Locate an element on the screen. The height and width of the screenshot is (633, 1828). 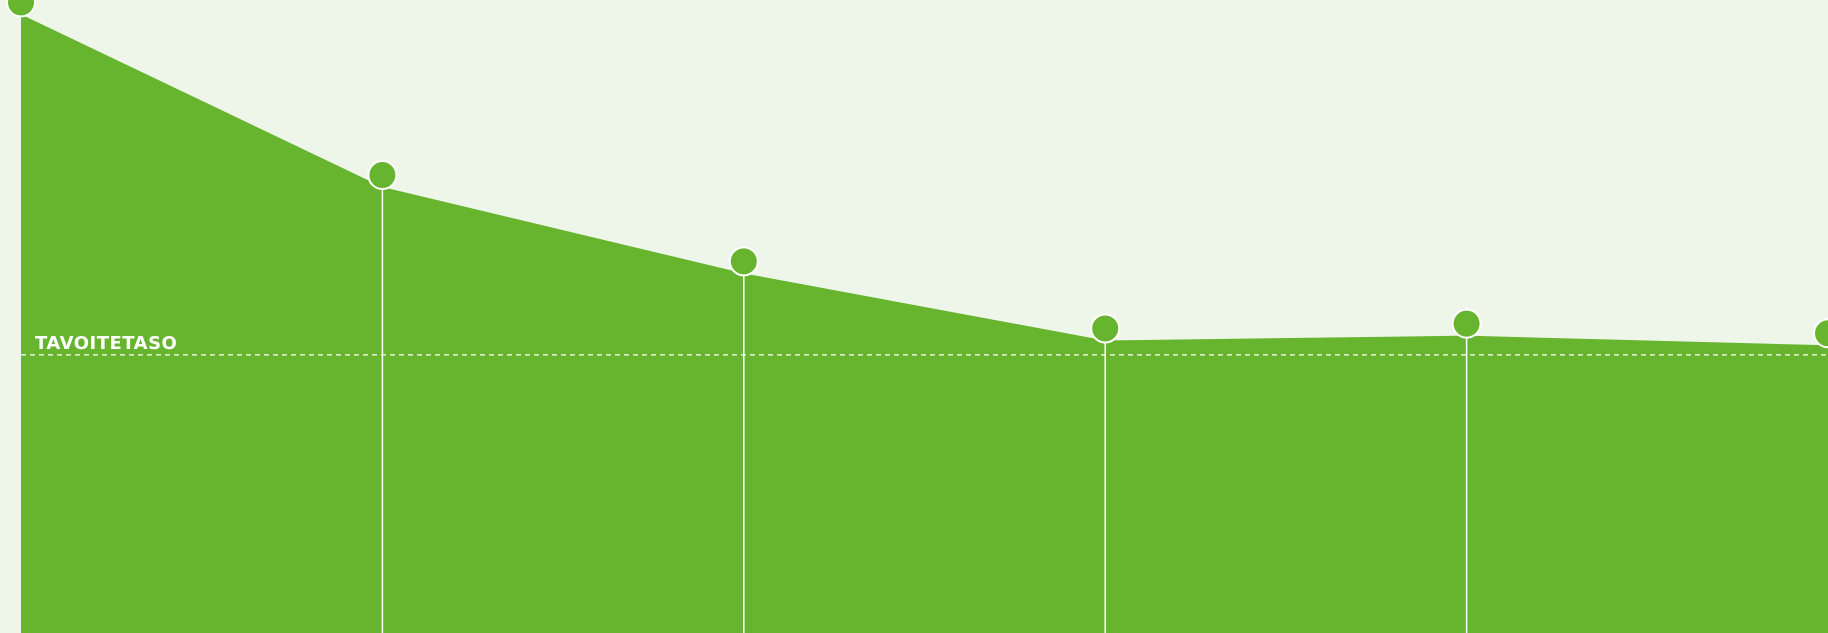
target-label: TAVOITETASO is located at coordinates (106, 343).